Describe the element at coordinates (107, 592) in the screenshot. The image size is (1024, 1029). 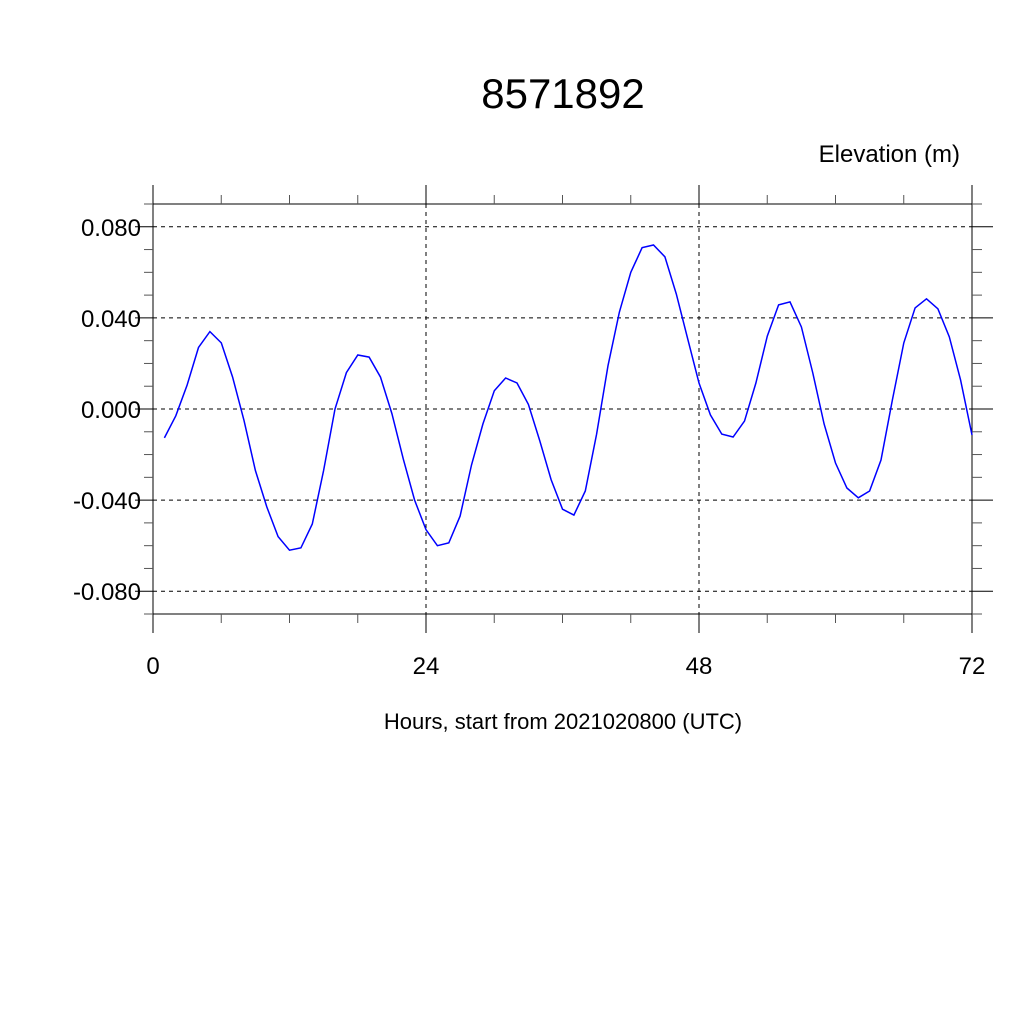
I see `y-tick-label: -0.080` at that location.